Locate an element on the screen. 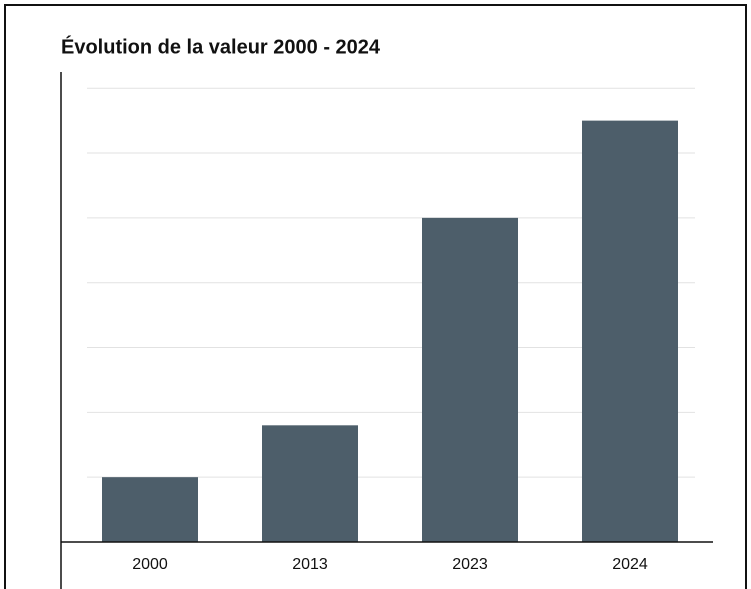  chart-title: Évolution de la valeur 2000 - 2024 is located at coordinates (221, 46).